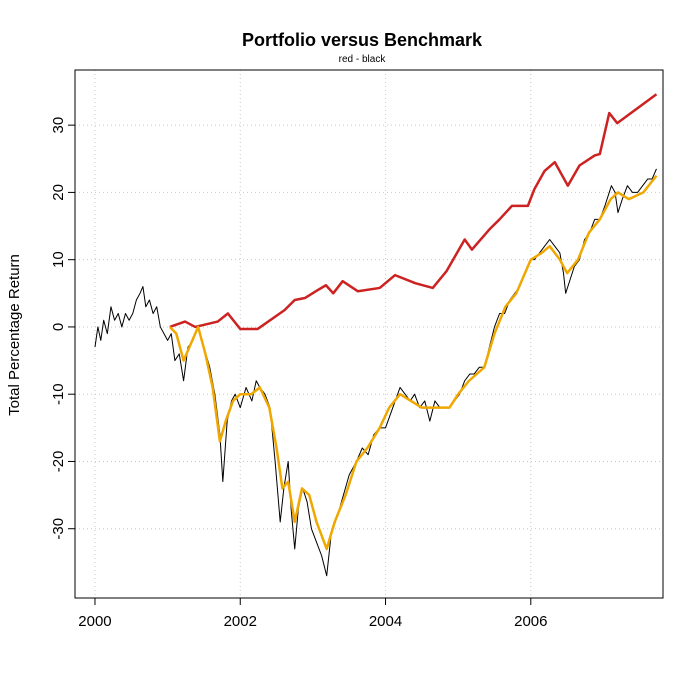  I want to click on y-tick-label: -20, so click(58, 462).